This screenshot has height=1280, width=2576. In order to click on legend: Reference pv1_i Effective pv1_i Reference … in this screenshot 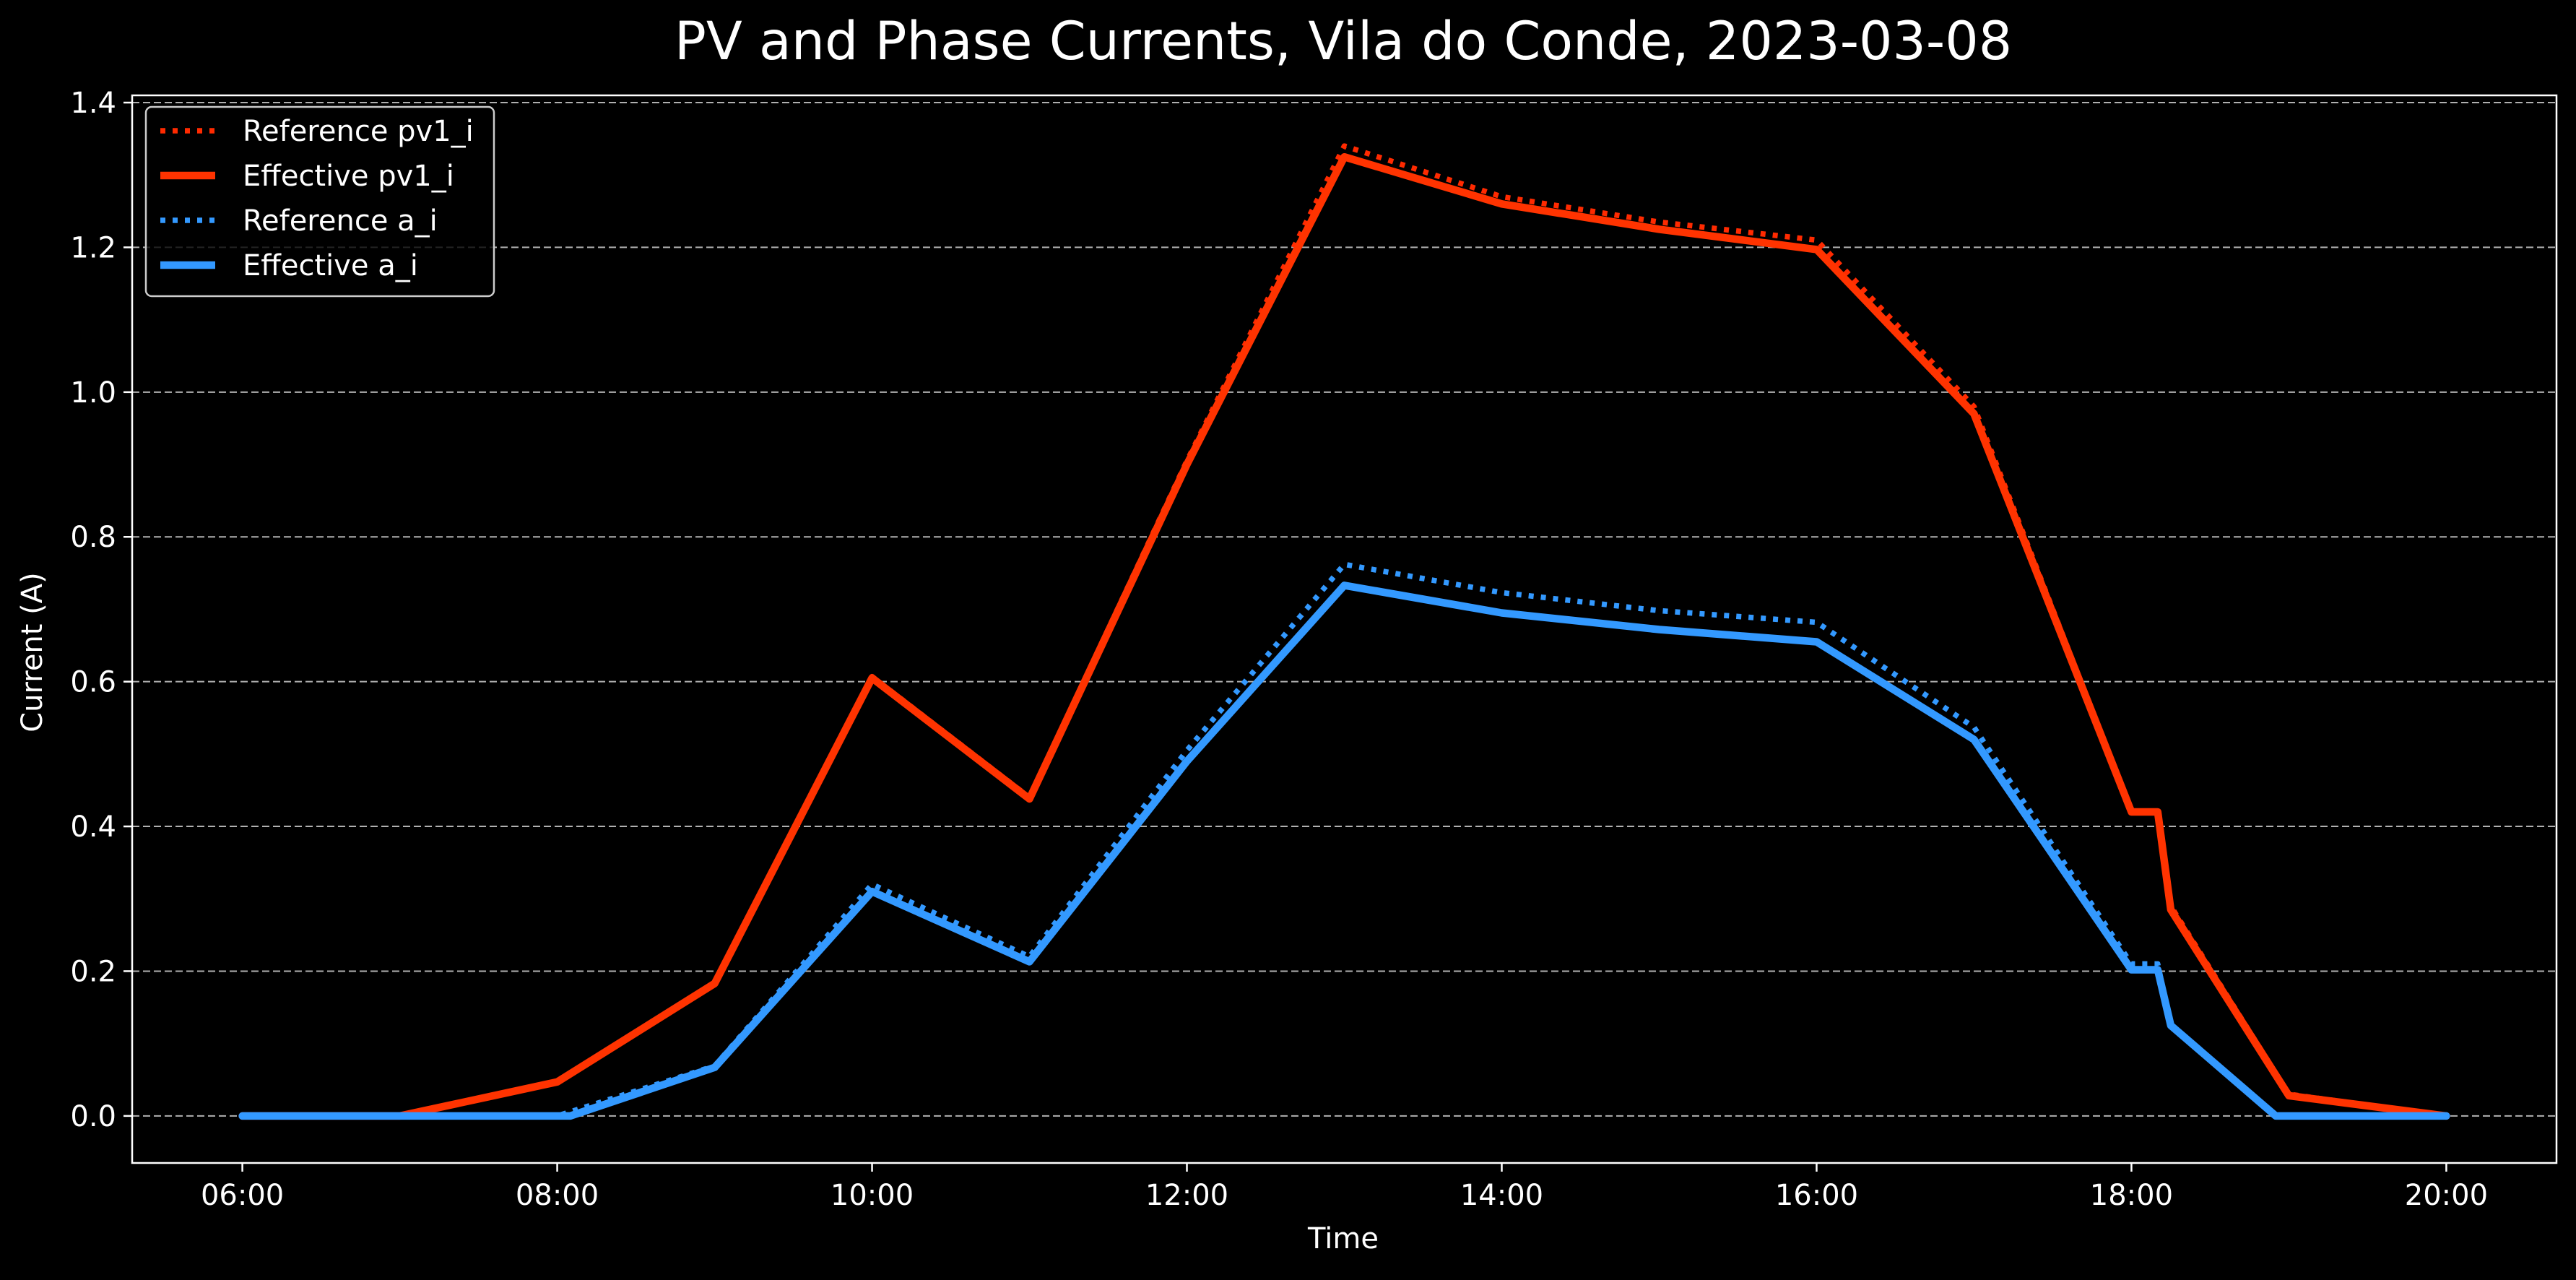, I will do `click(319, 201)`.